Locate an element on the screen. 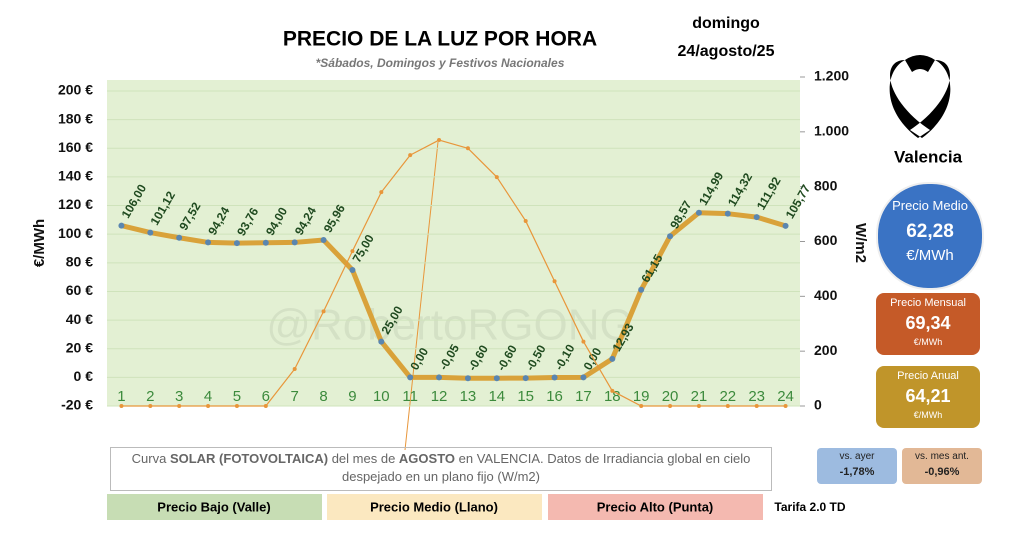 The image size is (1024, 537). y-tick-label: 0 € is located at coordinates (84, 376).